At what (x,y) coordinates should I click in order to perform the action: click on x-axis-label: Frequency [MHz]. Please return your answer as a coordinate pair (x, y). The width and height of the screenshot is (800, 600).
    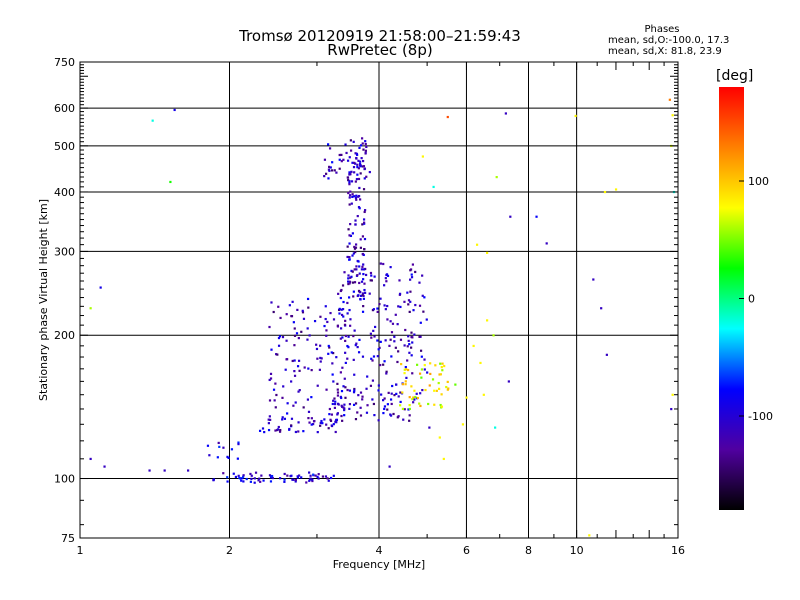
    Looking at the image, I should click on (379, 564).